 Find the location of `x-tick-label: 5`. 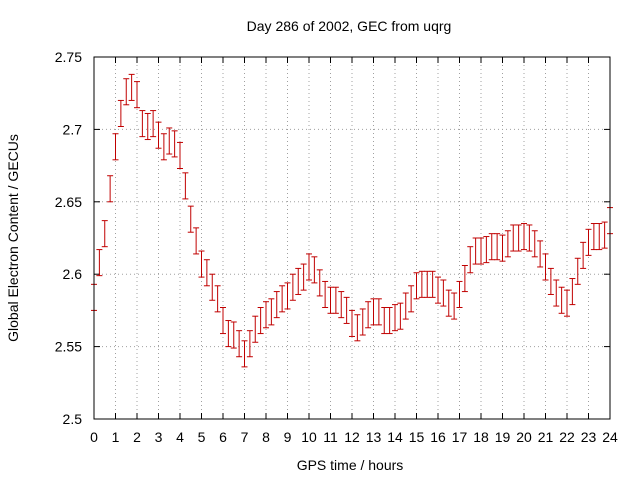

x-tick-label: 5 is located at coordinates (202, 437).